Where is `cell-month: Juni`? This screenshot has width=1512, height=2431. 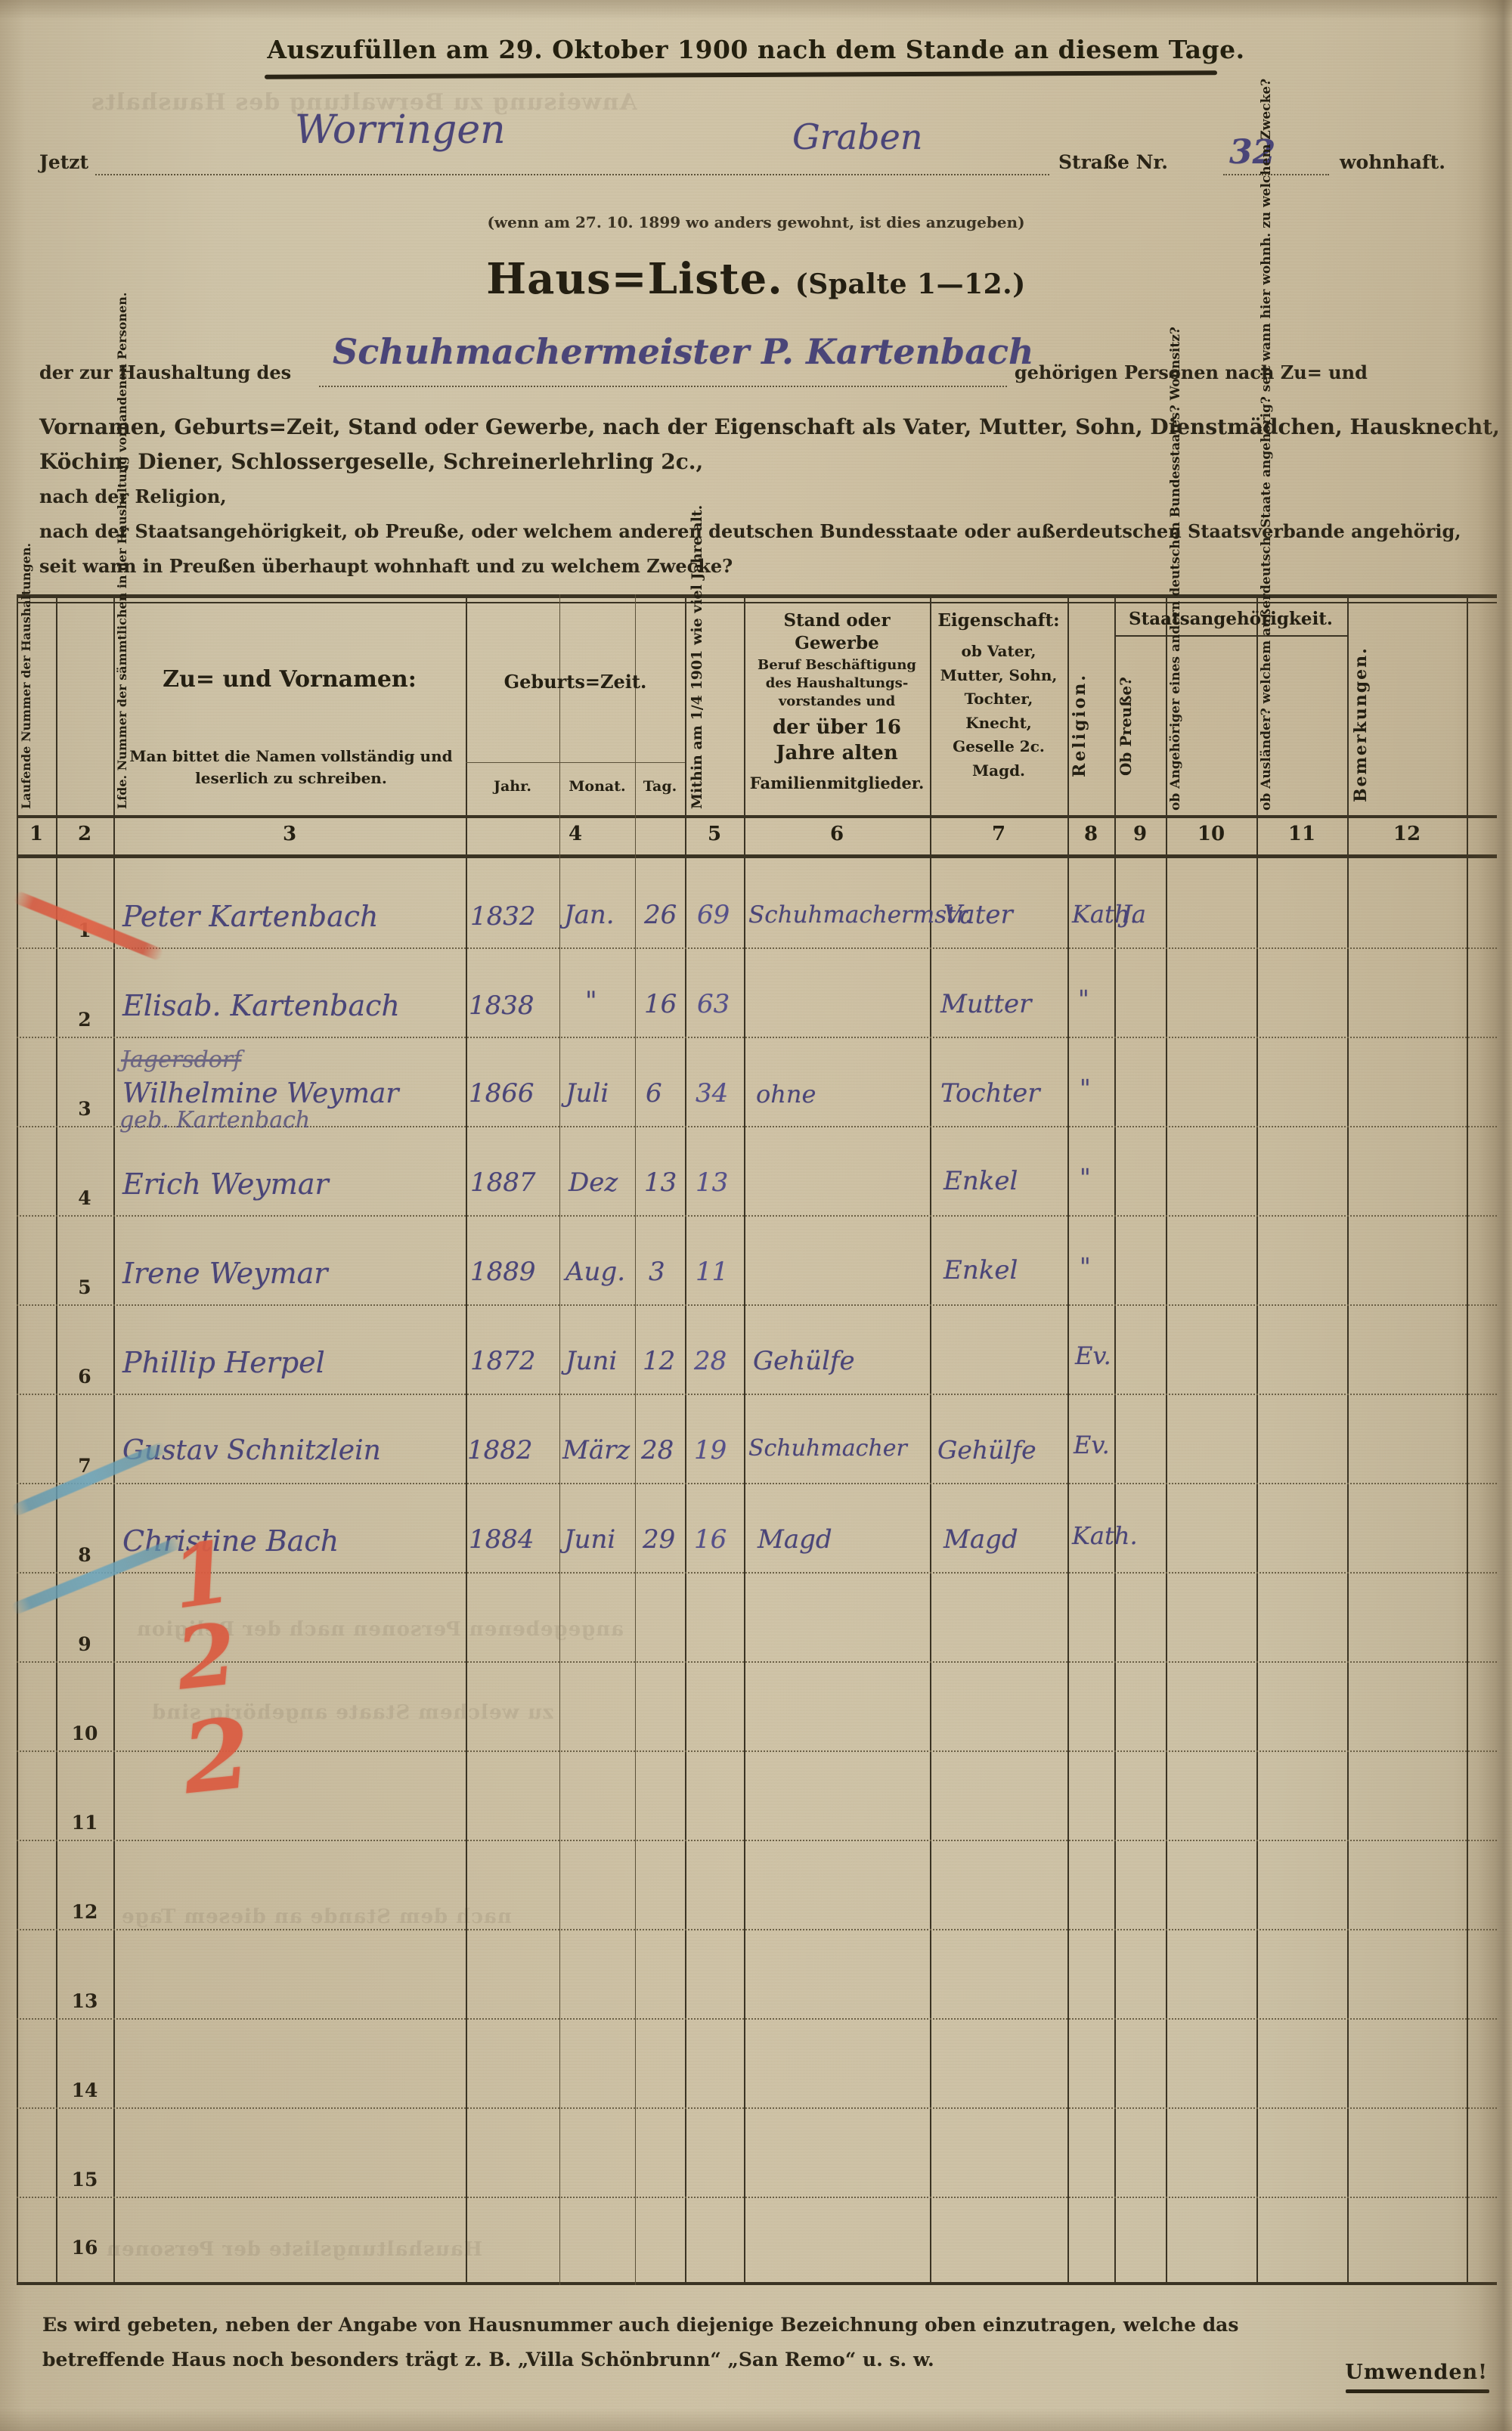 cell-month: Juni is located at coordinates (590, 1539).